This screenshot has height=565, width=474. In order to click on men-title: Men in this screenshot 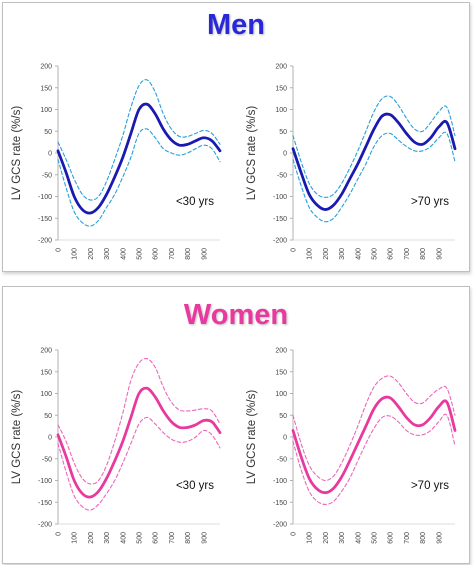, I will do `click(236, 25)`.